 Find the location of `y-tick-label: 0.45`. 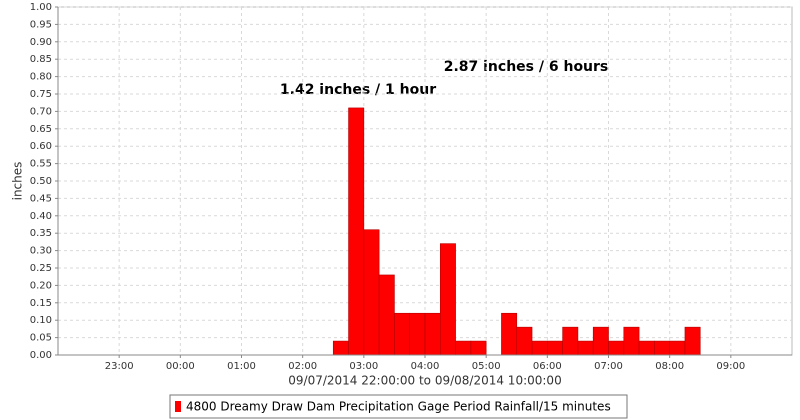

y-tick-label: 0.45 is located at coordinates (41, 198).